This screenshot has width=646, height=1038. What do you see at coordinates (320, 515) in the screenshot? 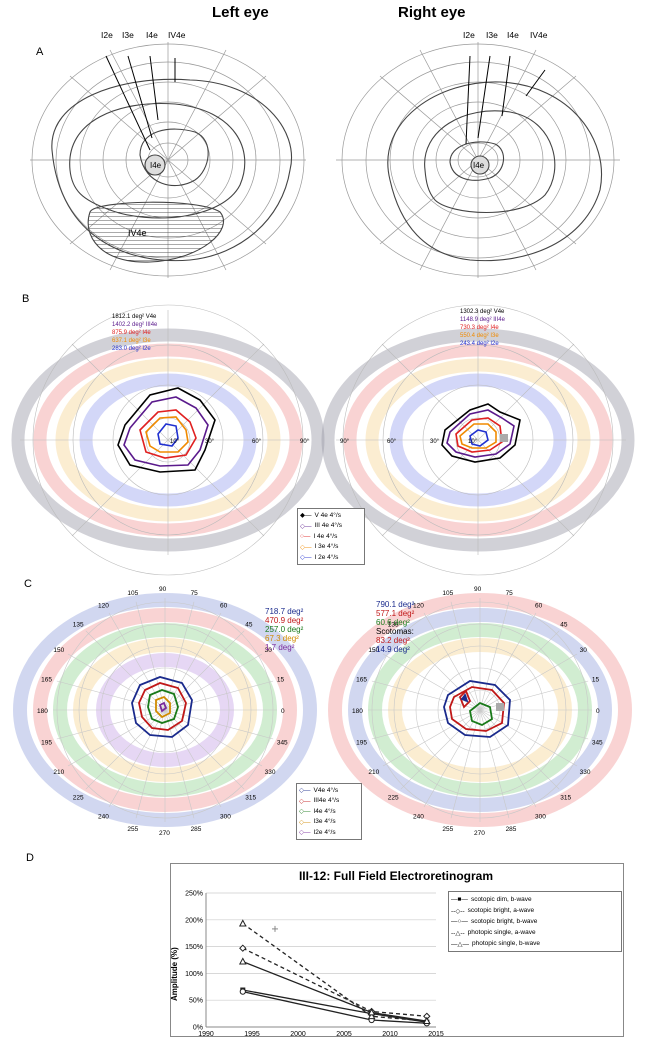
I see `b-legend-v4e: ◆— V 4e 4°/s` at bounding box center [320, 515].